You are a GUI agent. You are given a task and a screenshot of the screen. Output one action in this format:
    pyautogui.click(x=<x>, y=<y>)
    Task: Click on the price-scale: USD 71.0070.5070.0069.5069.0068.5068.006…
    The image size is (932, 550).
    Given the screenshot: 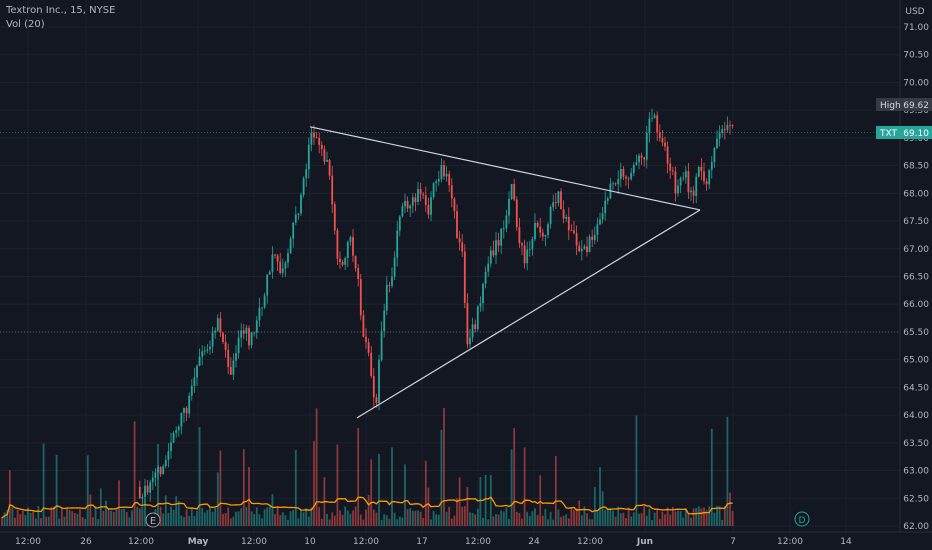 What is the action you would take?
    pyautogui.click(x=915, y=266)
    